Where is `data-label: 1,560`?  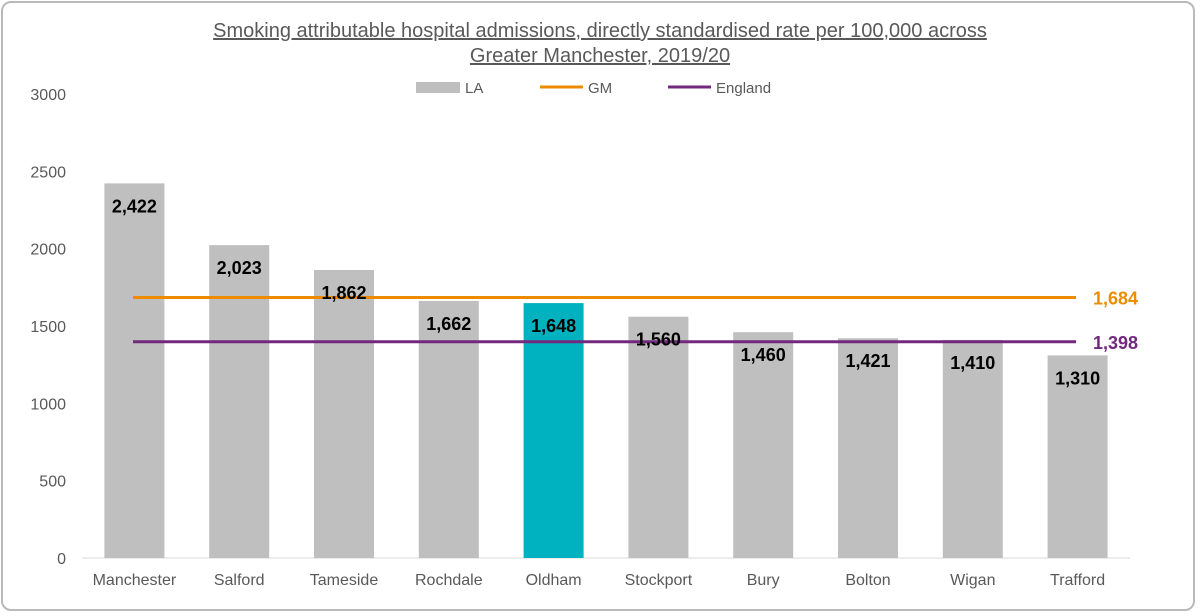 data-label: 1,560 is located at coordinates (658, 340).